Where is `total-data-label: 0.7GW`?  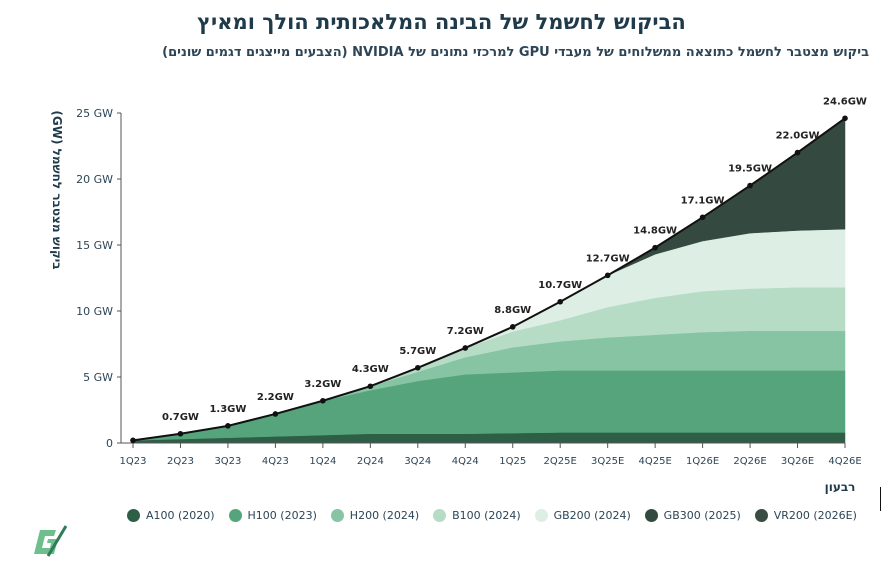 total-data-label: 0.7GW is located at coordinates (180, 417).